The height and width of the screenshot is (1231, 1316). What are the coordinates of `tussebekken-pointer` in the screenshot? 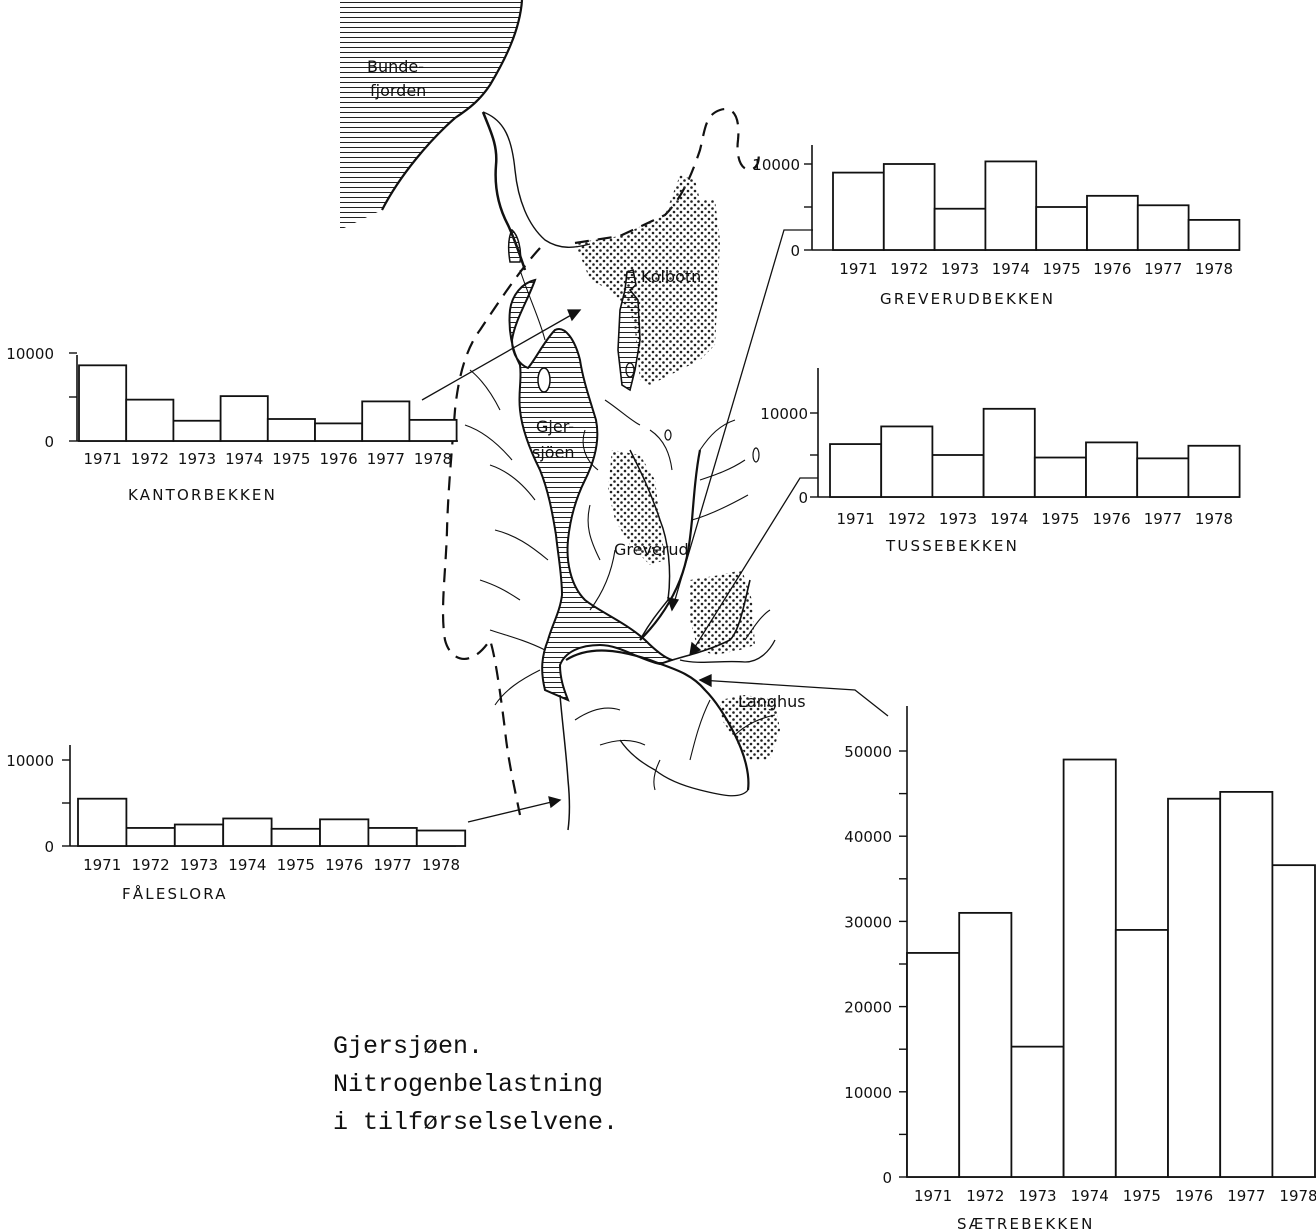 It's located at (753, 566).